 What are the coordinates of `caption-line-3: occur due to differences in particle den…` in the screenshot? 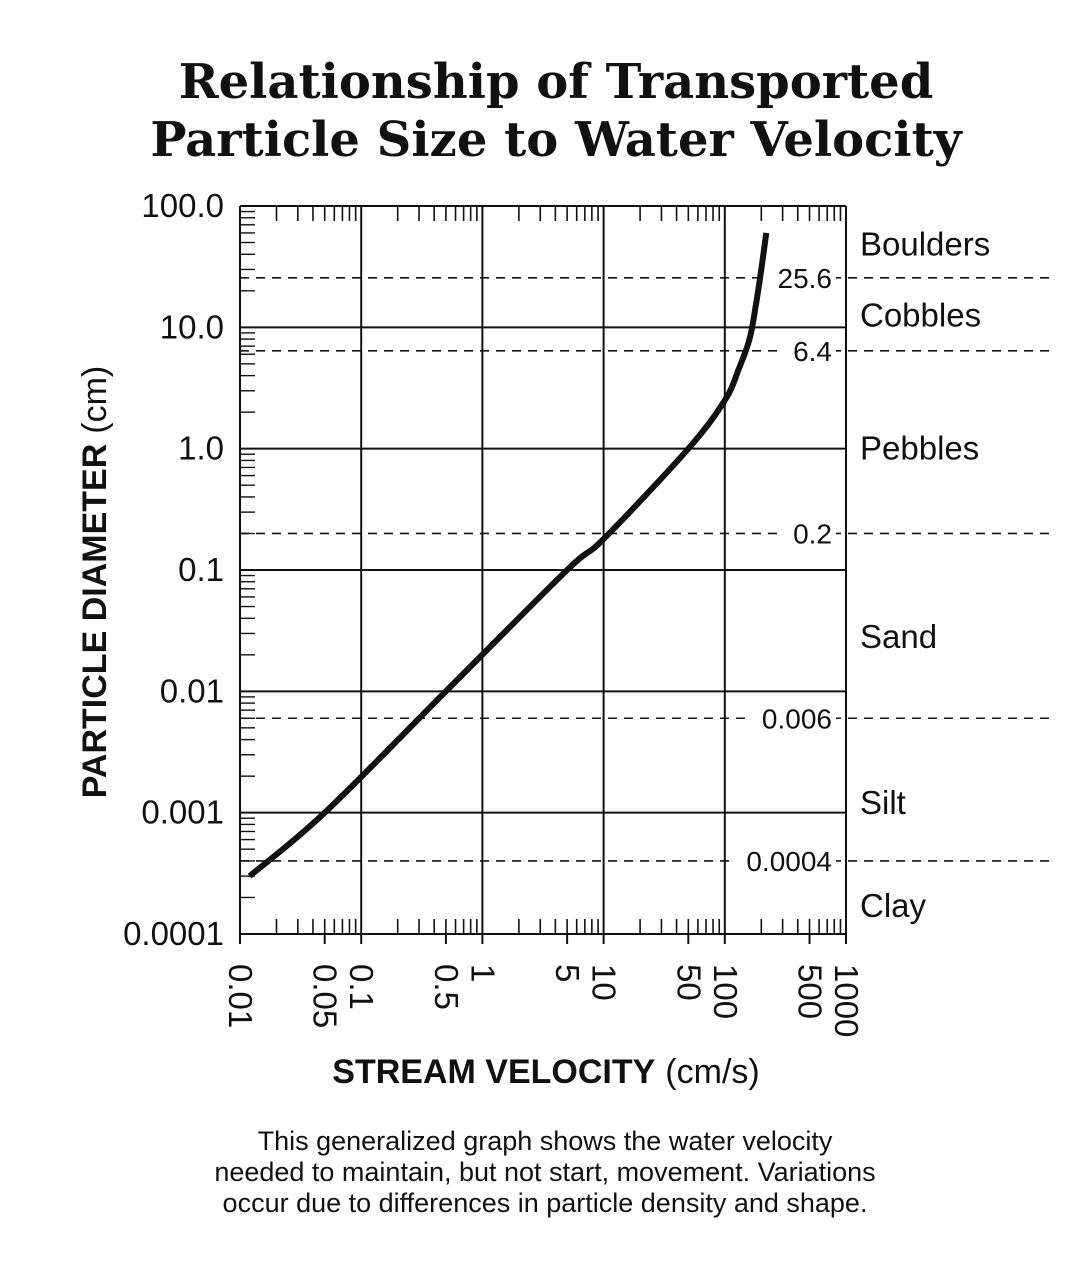 It's located at (545, 1203).